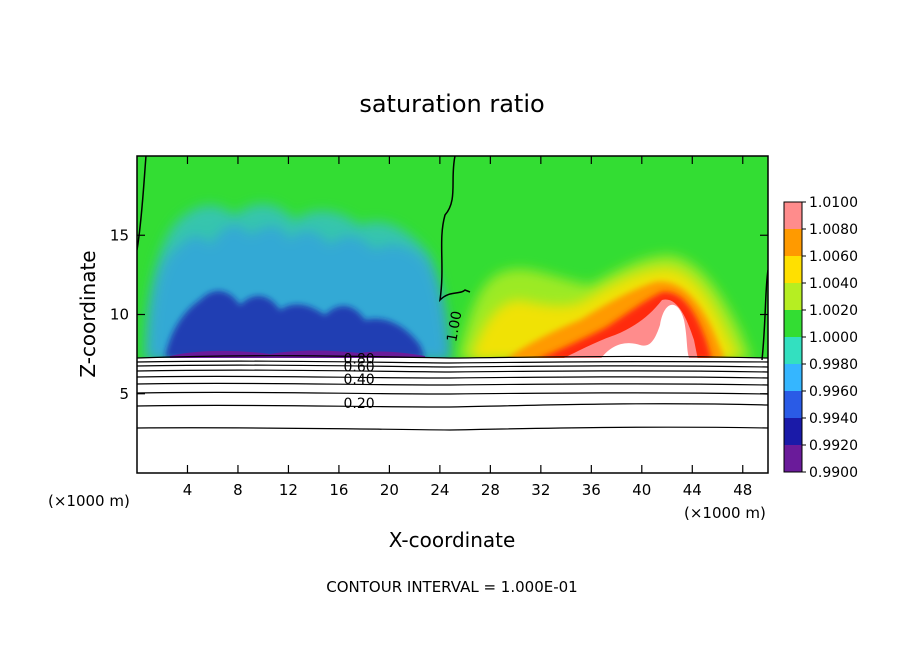 This screenshot has height=654, width=904. Describe the element at coordinates (833, 338) in the screenshot. I see `colorbar-label: 1.0000` at that location.